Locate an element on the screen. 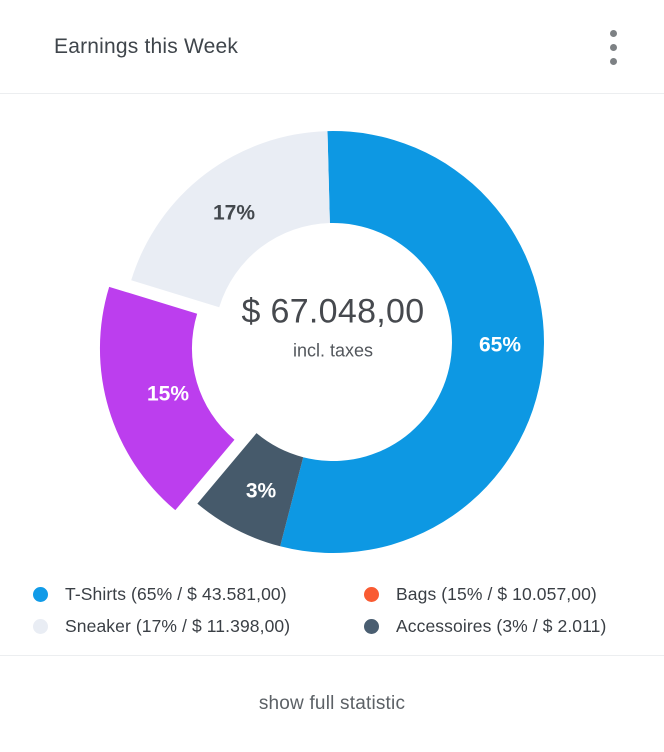 The image size is (664, 752). legend-item-t-shirts: T-Shirts (65% / $ 43.581,00) is located at coordinates (198, 594).